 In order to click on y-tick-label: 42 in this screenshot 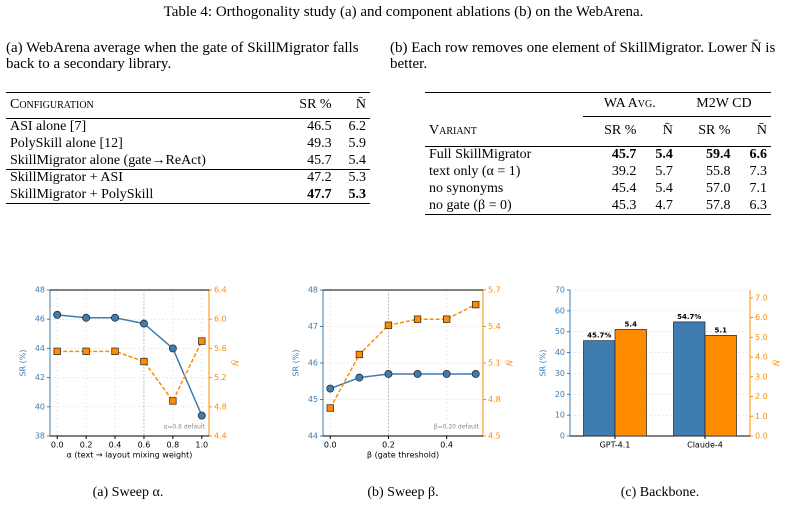, I will do `click(40, 377)`.